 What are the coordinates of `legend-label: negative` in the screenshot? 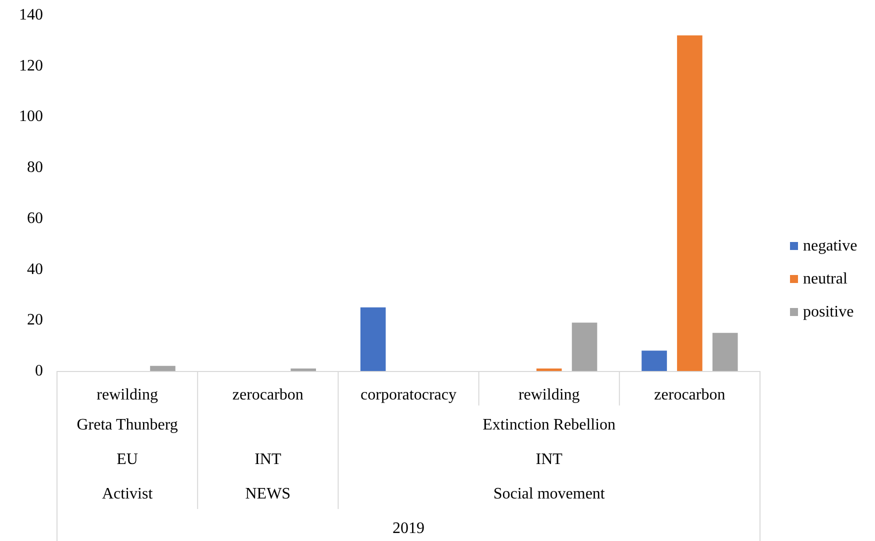 It's located at (830, 246).